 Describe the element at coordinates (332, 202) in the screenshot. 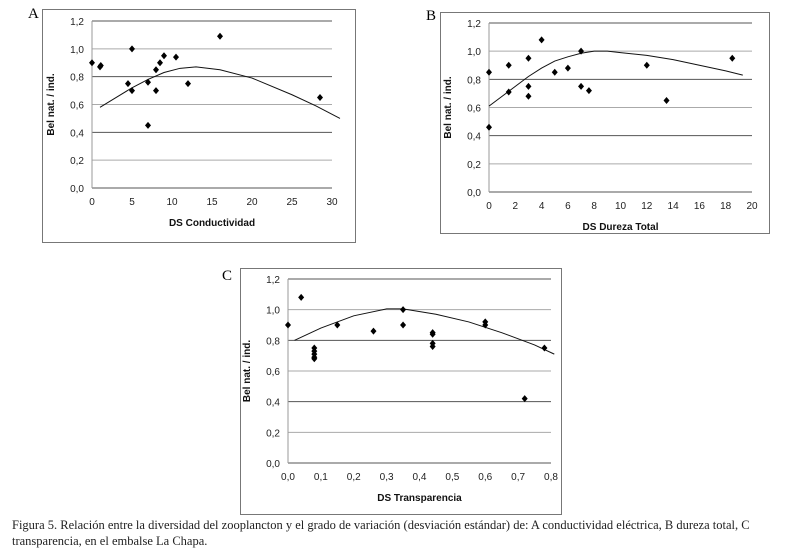

I see `x-tick-label: 30` at that location.